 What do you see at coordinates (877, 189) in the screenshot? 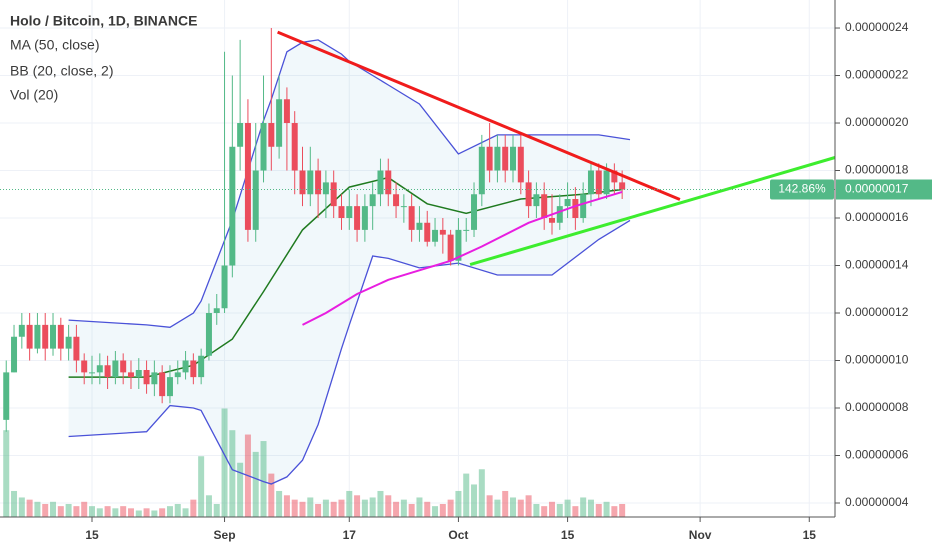
I see `price-label: 0.00000017` at bounding box center [877, 189].